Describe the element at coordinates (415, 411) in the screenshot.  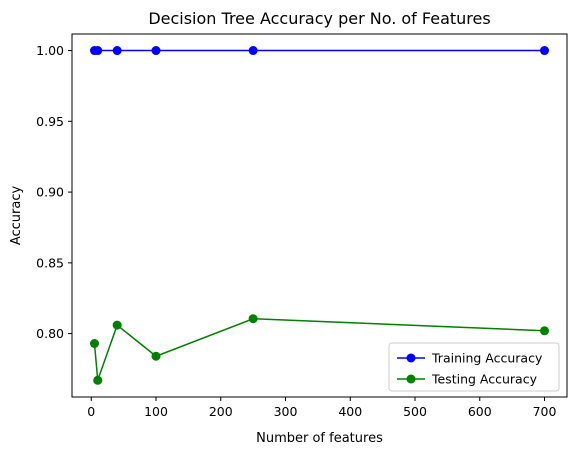
I see `x-tick-label: 500` at that location.